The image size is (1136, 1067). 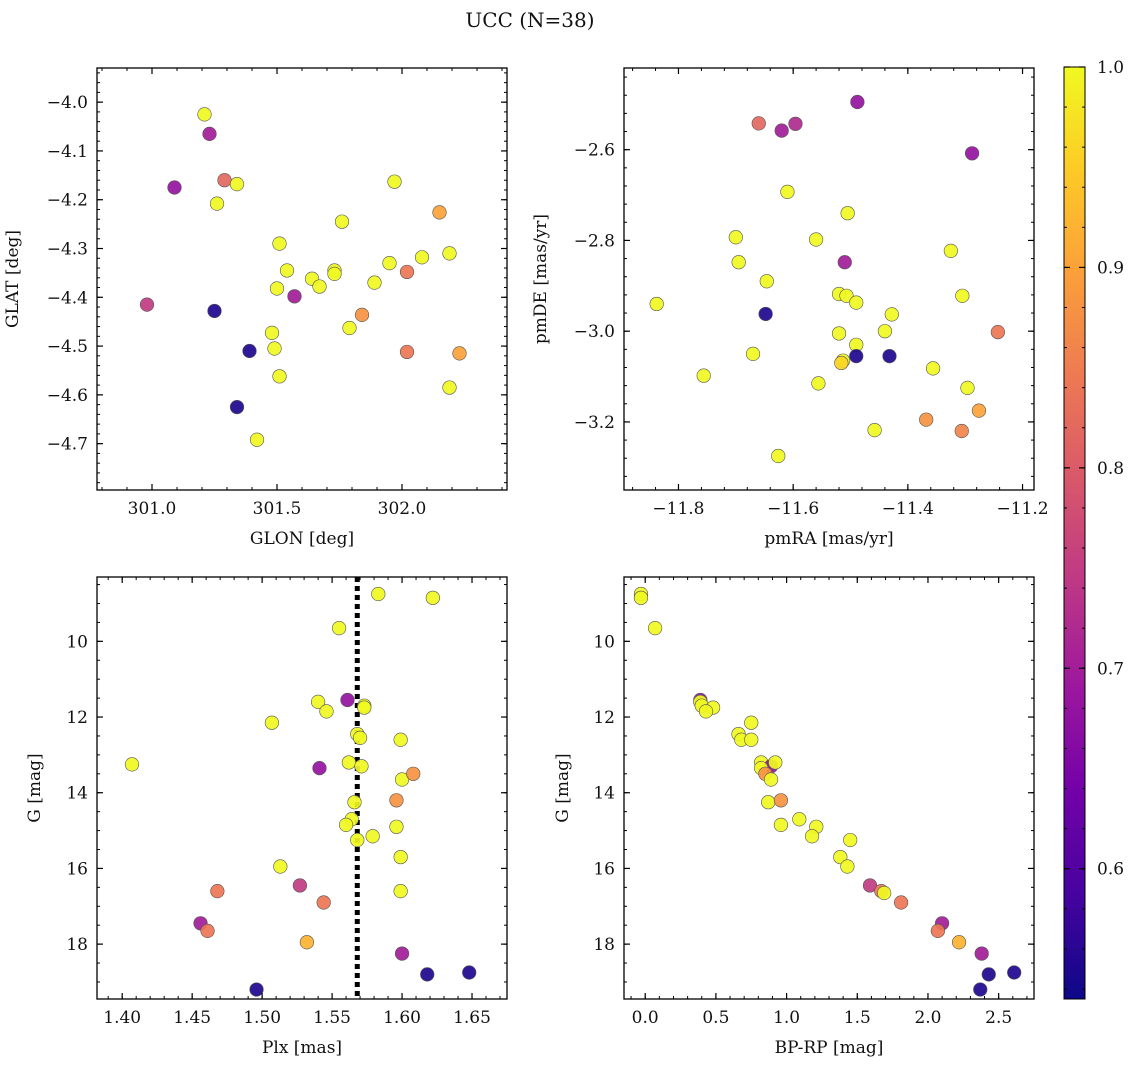 I want to click on axes-frame, so click(x=302, y=279).